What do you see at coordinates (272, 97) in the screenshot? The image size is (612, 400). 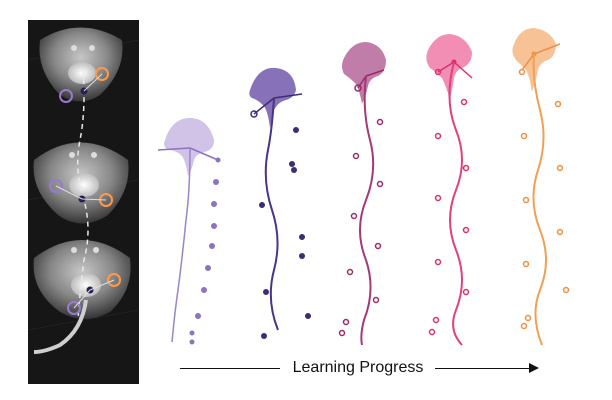 I see `stage-2-body-icon` at bounding box center [272, 97].